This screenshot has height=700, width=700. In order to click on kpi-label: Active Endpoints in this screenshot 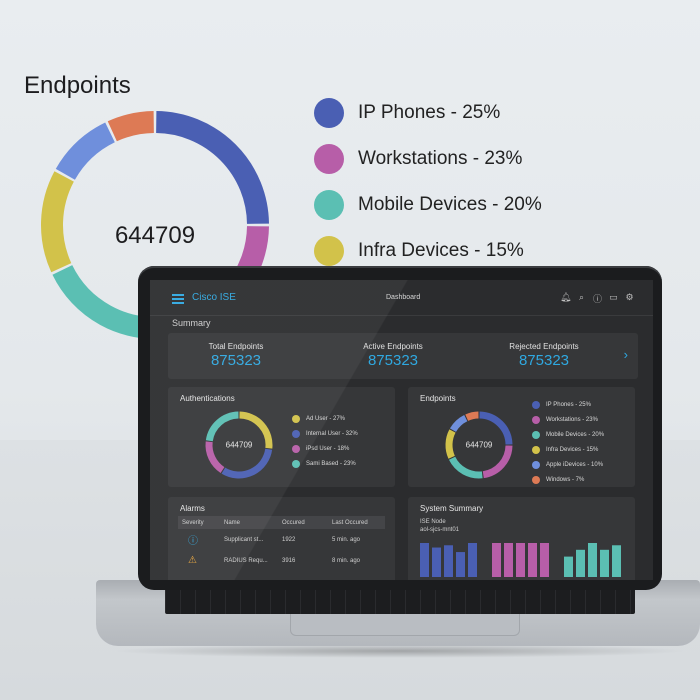, I will do `click(393, 346)`.